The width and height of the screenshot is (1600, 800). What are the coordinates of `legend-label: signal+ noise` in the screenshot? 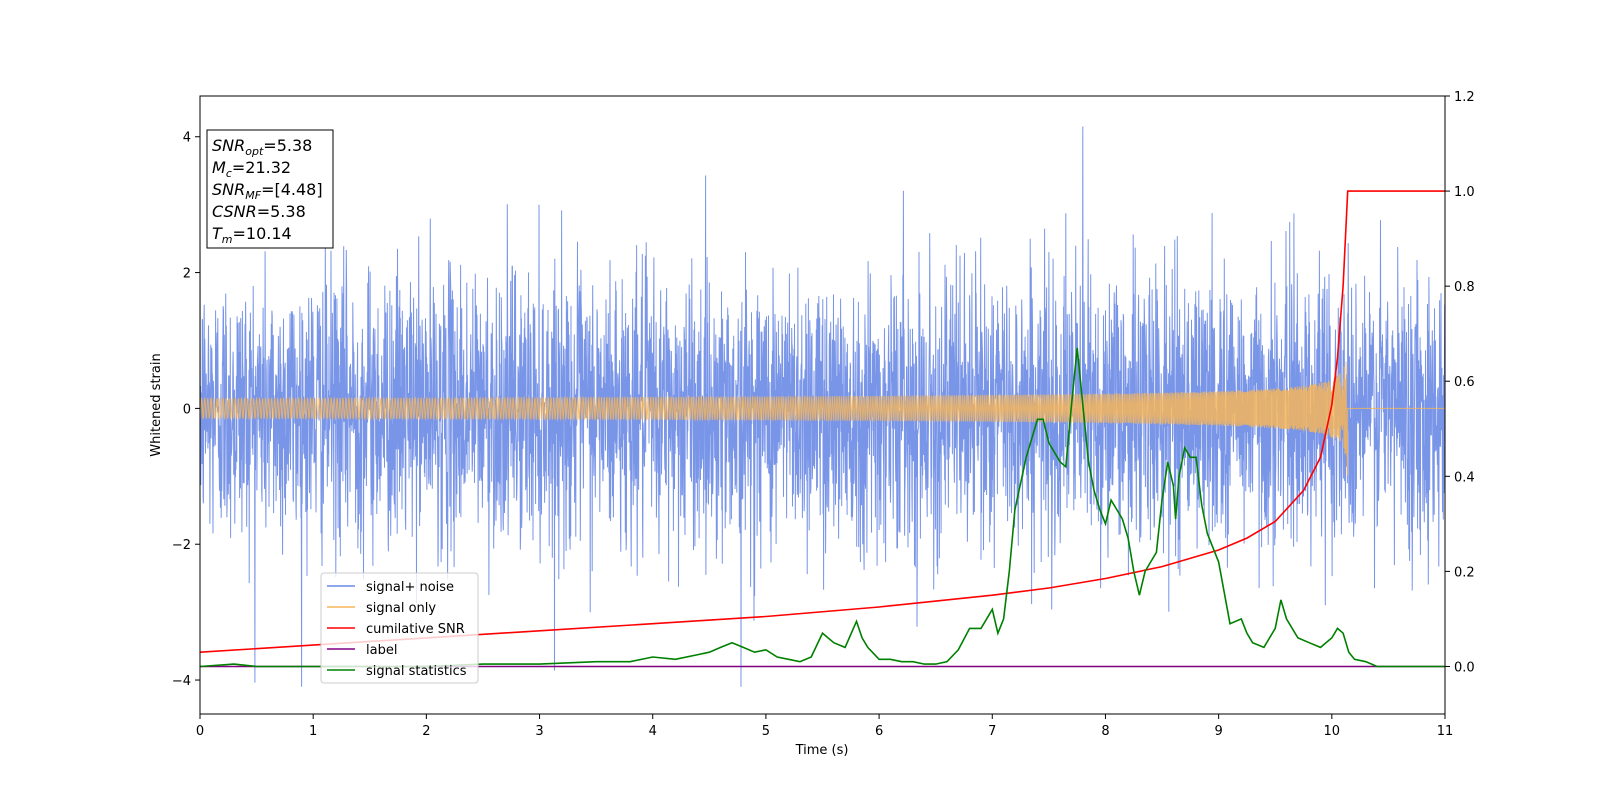 It's located at (410, 587).